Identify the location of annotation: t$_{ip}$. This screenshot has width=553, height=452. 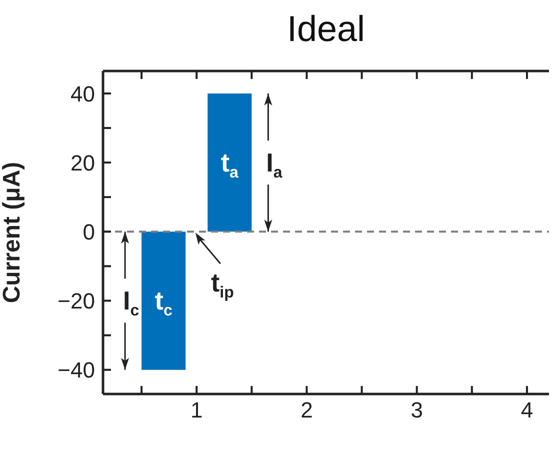
(222, 285).